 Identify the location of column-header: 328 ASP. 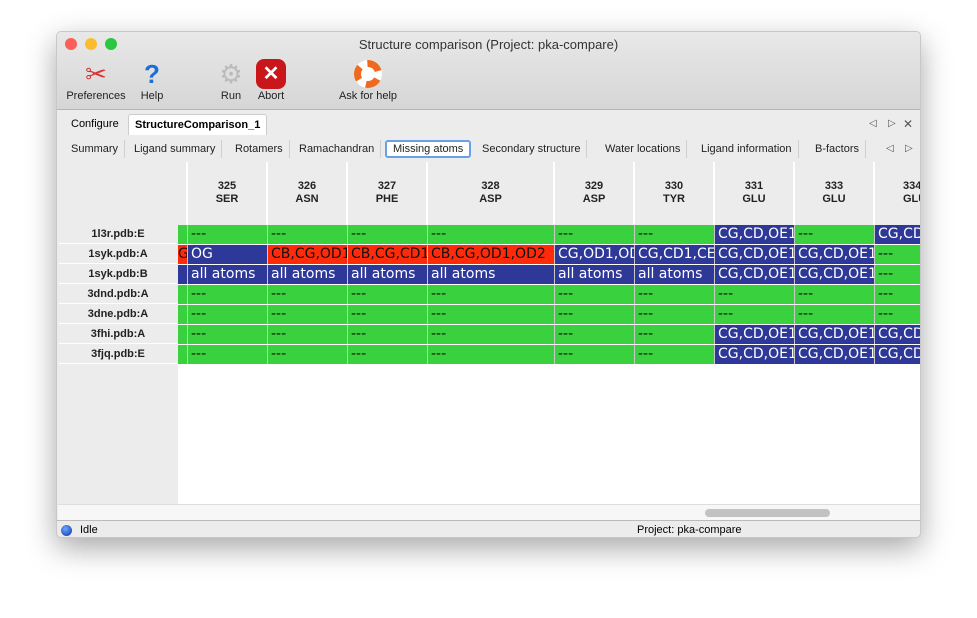
(491, 193).